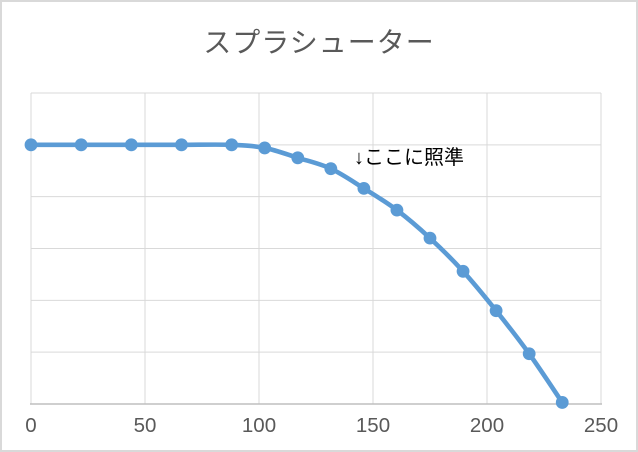 This screenshot has width=638, height=452. What do you see at coordinates (601, 425) in the screenshot?
I see `x-tick-label: 250` at bounding box center [601, 425].